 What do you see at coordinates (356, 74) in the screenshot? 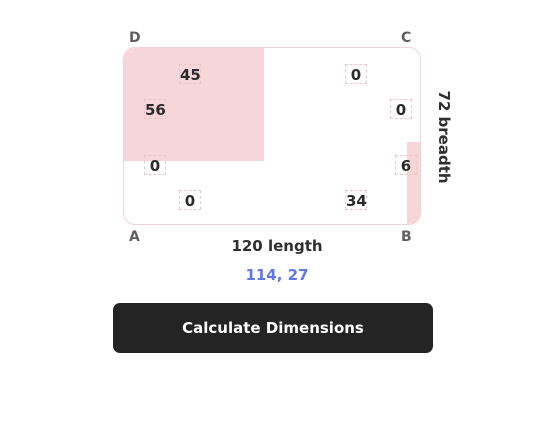
I see `top-right-top-input: 0` at bounding box center [356, 74].